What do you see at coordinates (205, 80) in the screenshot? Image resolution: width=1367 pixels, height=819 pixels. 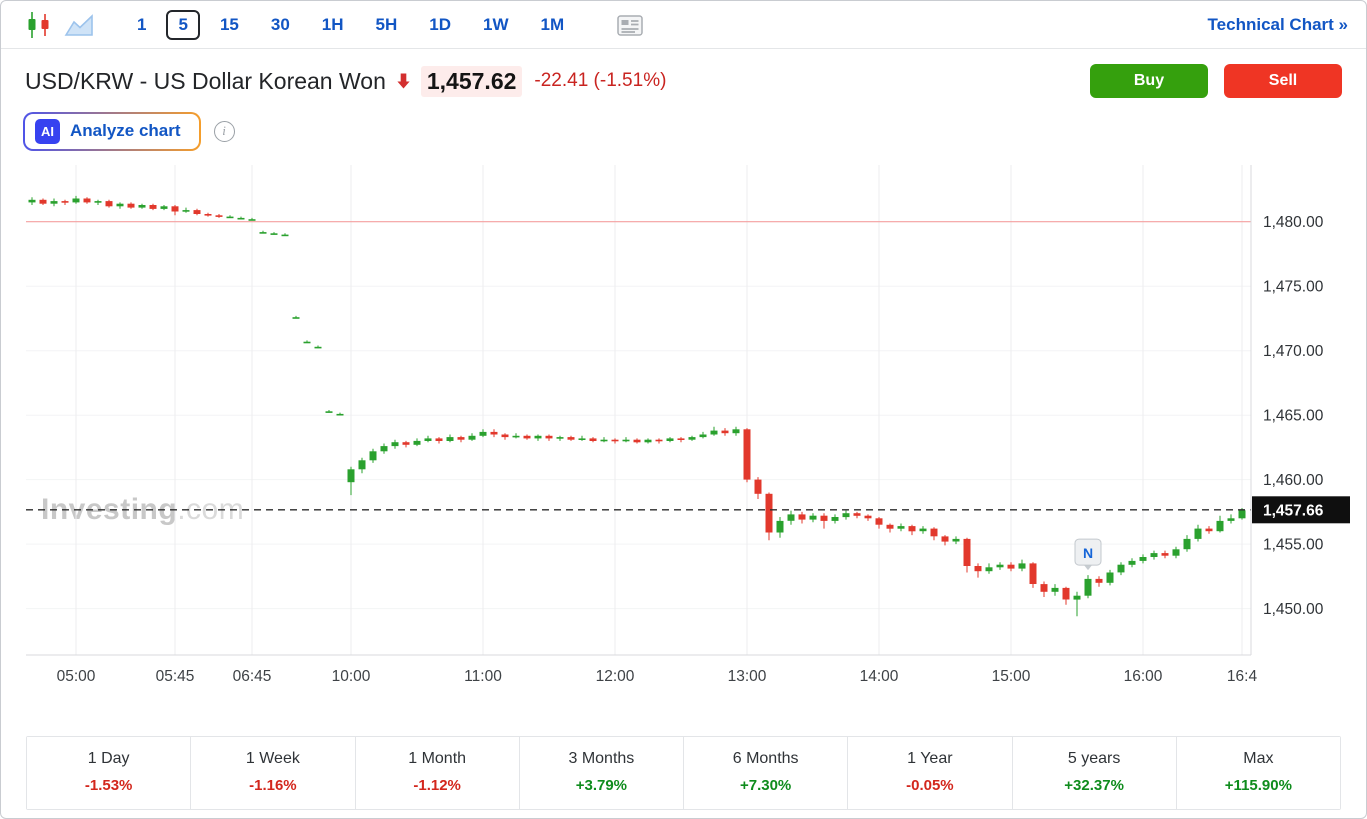 I see `instrument-title: USD/KRW - US Dollar Korean Won` at bounding box center [205, 80].